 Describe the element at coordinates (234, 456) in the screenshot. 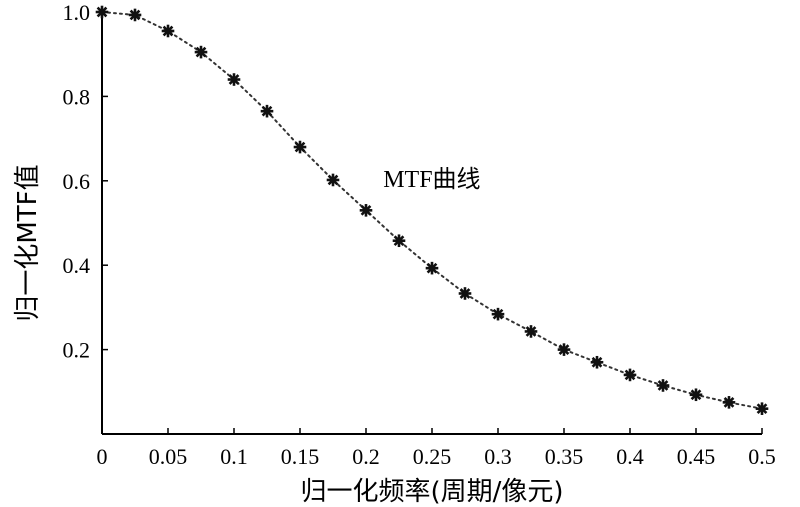

I see `x-tick-label: 0.1` at that location.